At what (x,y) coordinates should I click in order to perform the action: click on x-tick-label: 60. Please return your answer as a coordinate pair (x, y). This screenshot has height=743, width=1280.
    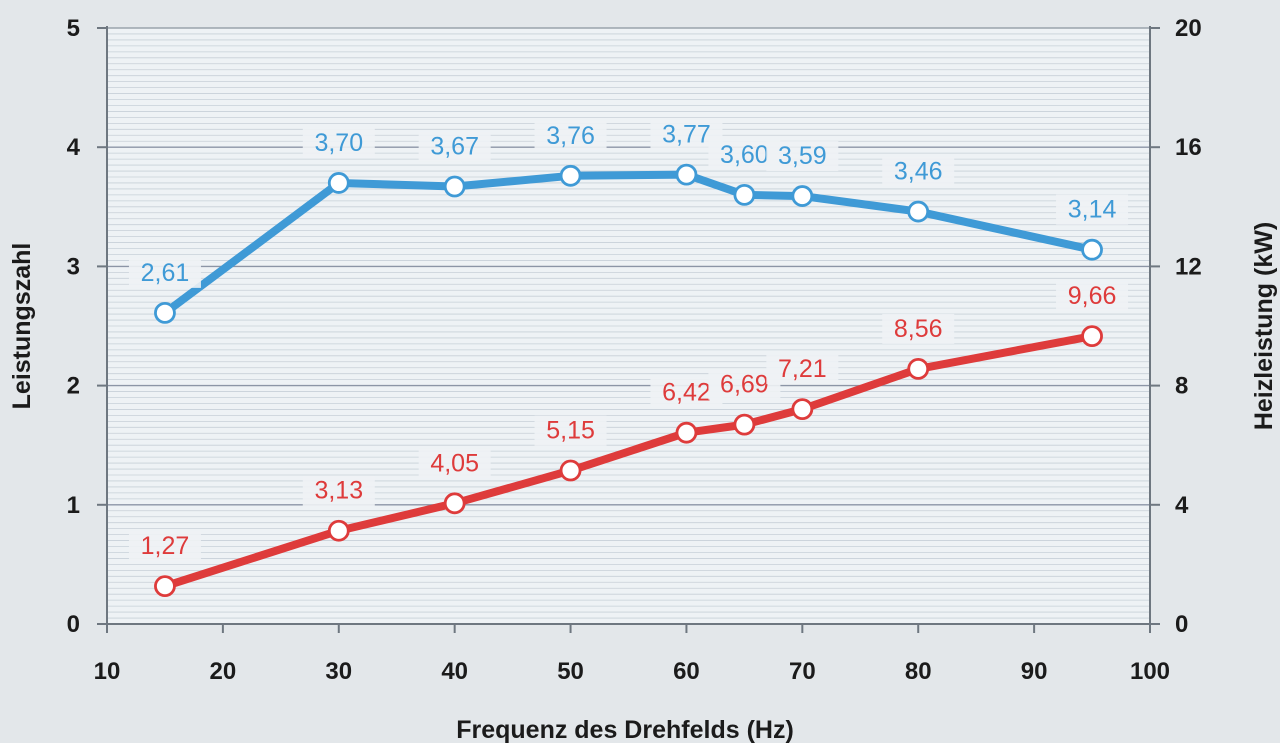
    Looking at the image, I should click on (686, 671).